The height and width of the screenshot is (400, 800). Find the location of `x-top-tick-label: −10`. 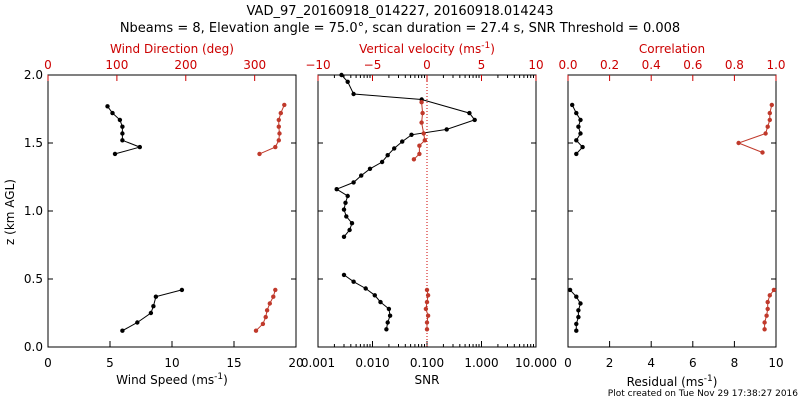

x-top-tick-label: −10 is located at coordinates (317, 65).